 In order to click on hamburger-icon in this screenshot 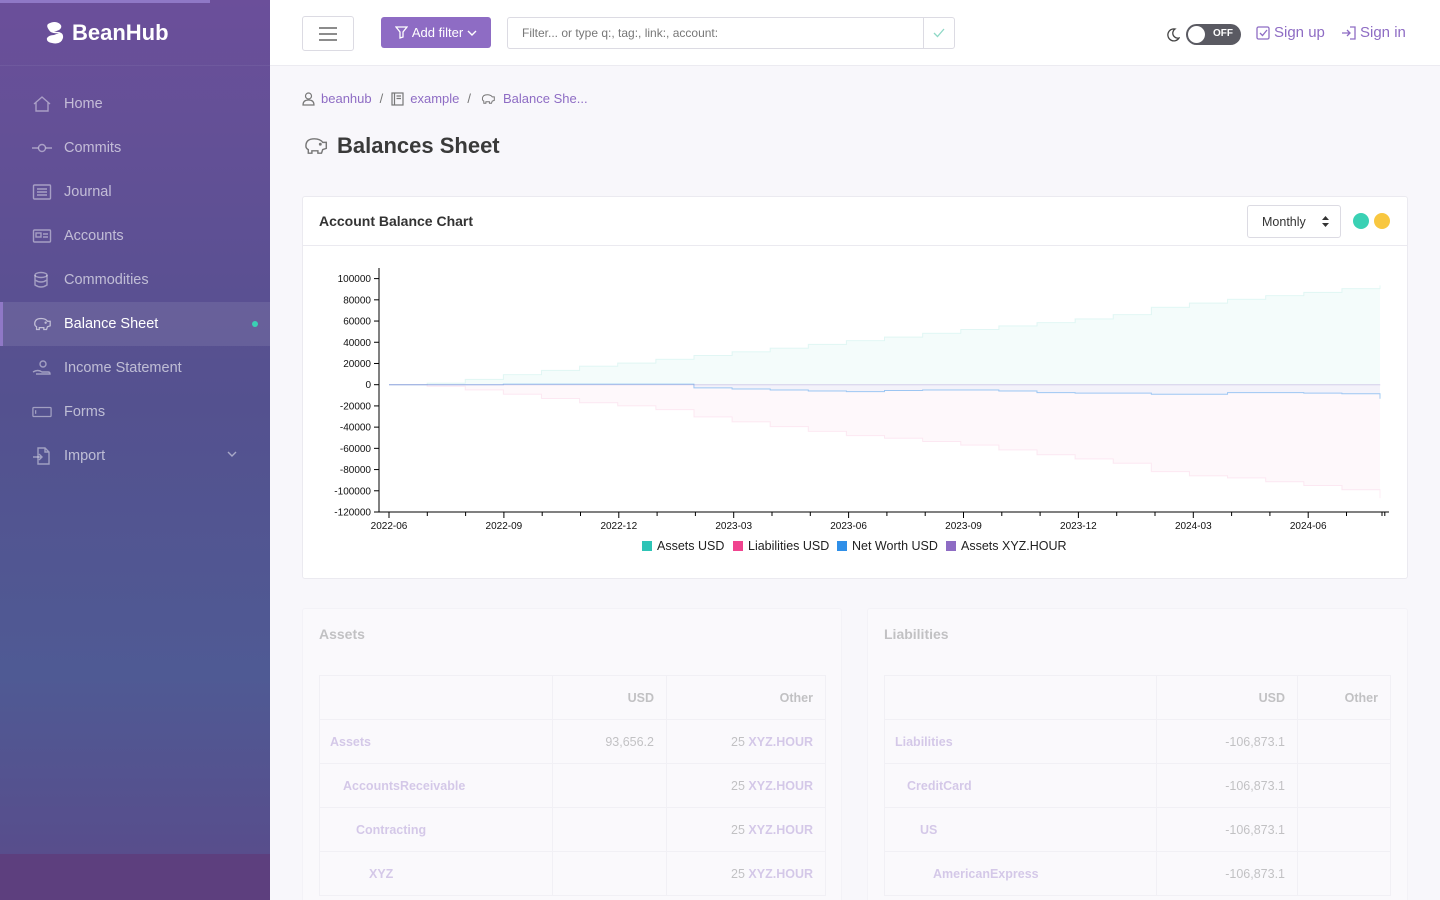, I will do `click(328, 33)`.